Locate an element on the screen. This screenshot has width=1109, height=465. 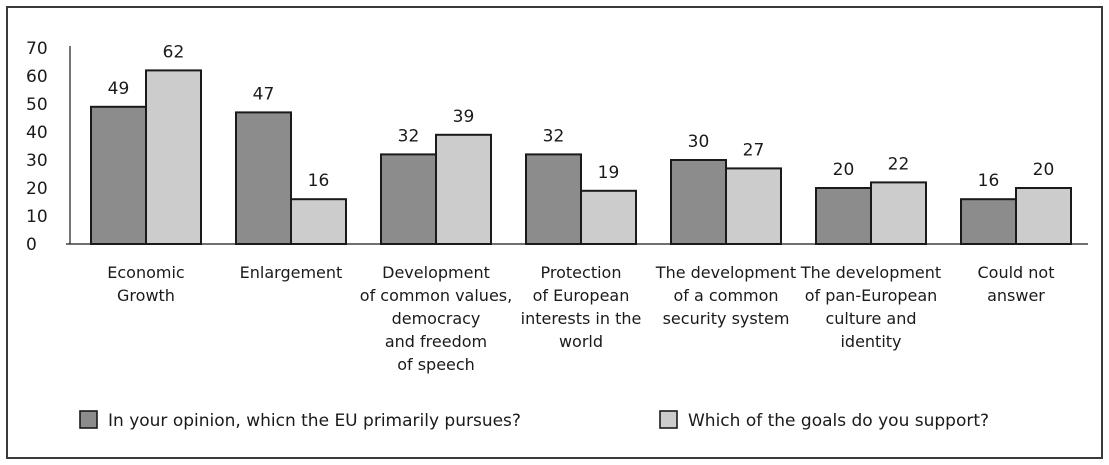
data-label: 19 is located at coordinates (609, 173).